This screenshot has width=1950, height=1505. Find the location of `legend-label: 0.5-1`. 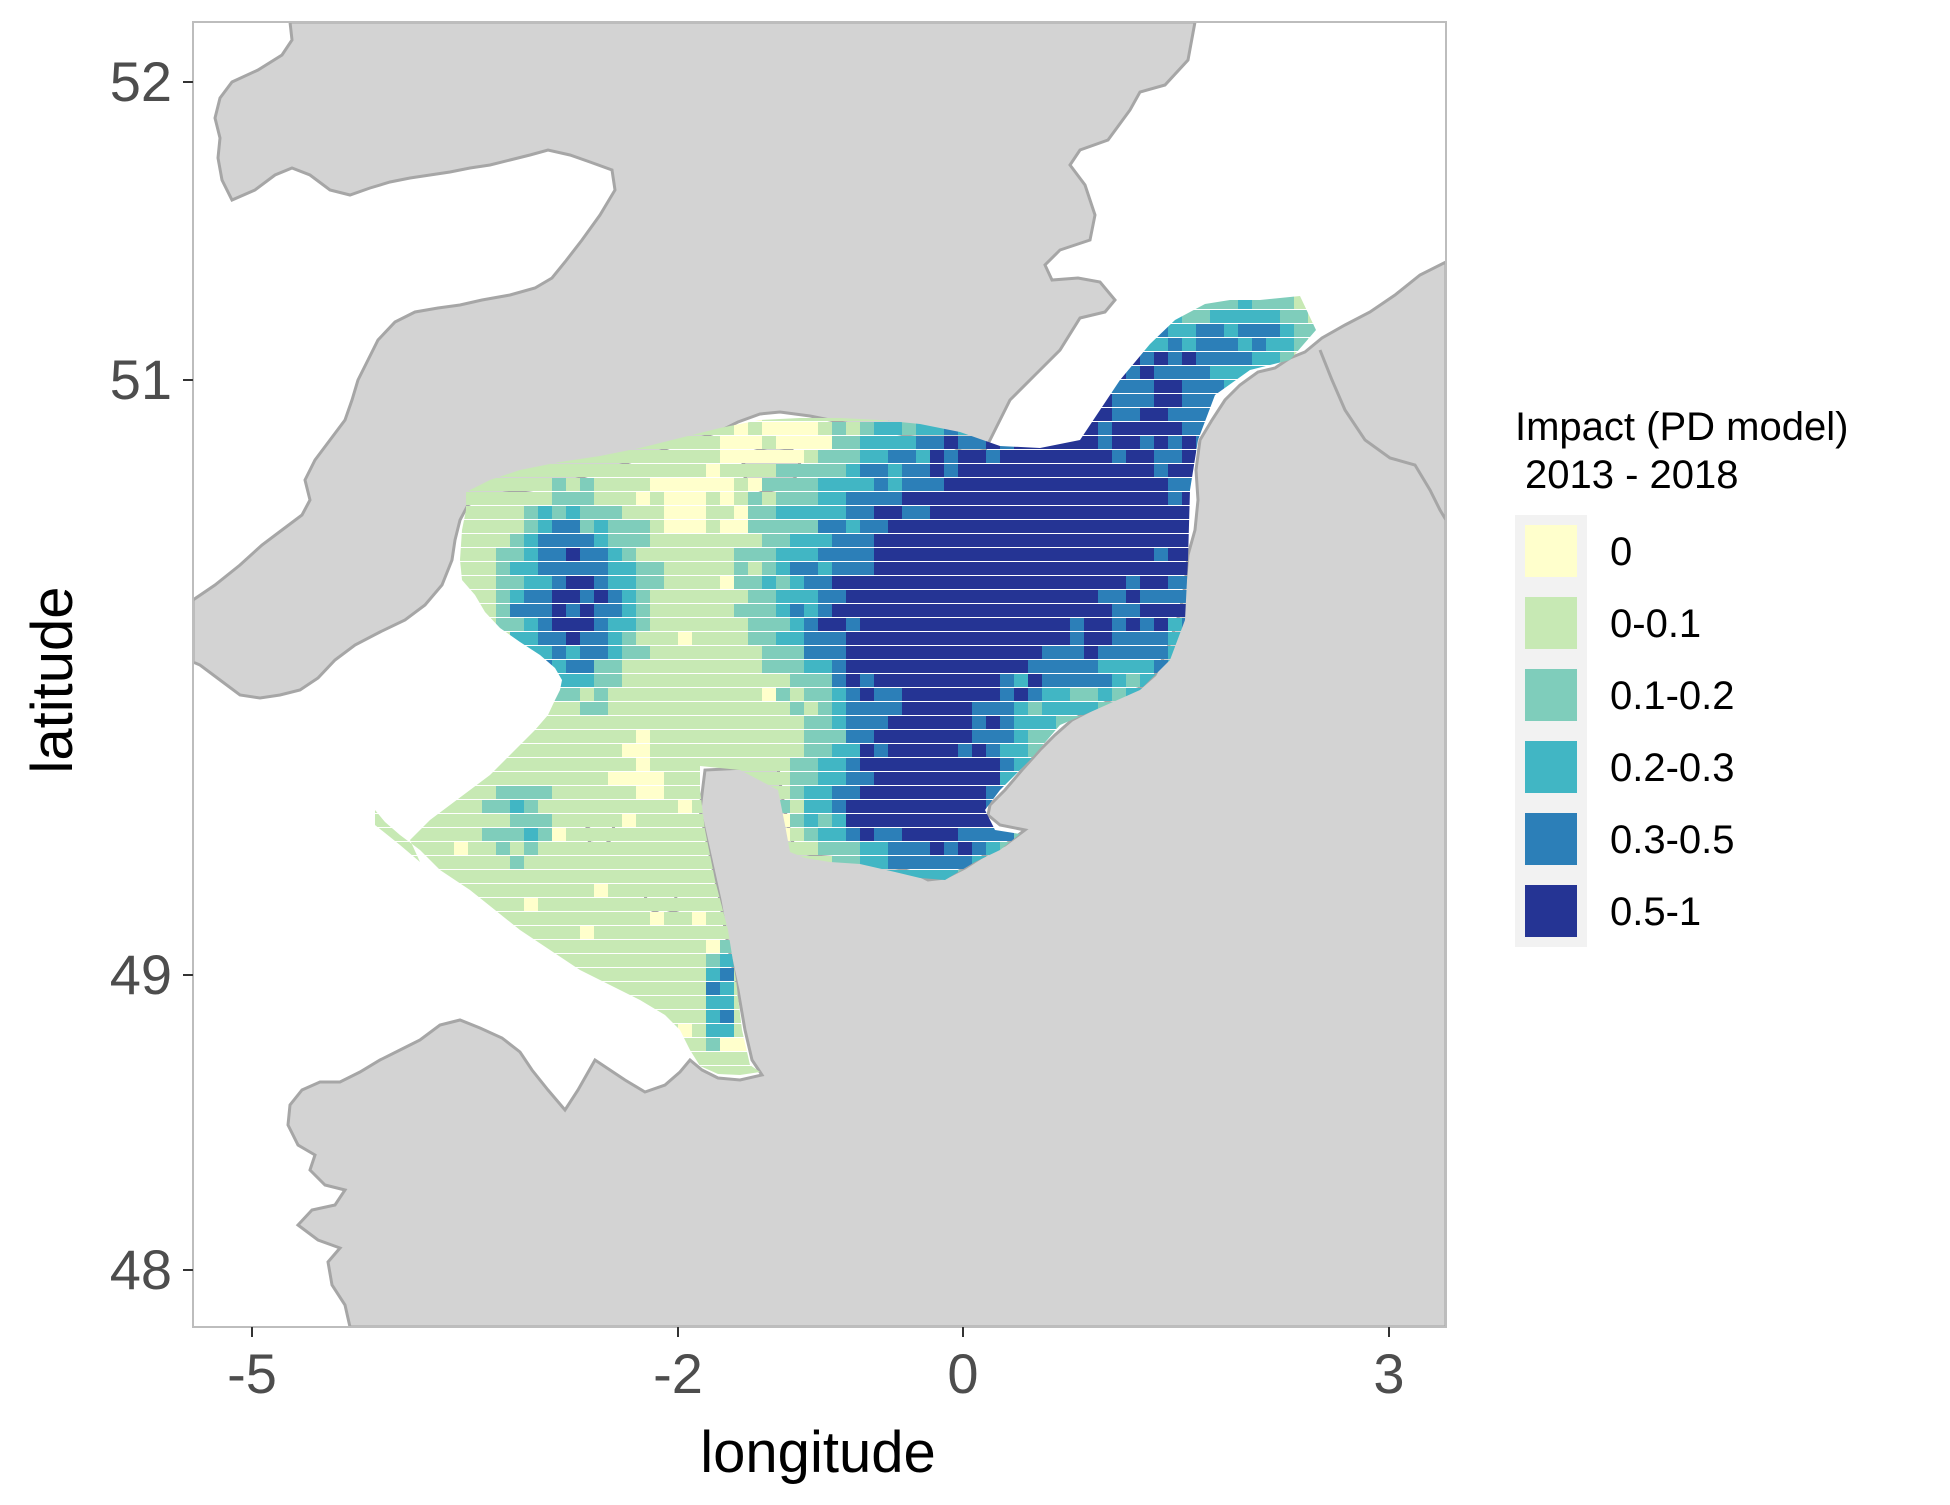

legend-label: 0.5-1 is located at coordinates (1655, 912).